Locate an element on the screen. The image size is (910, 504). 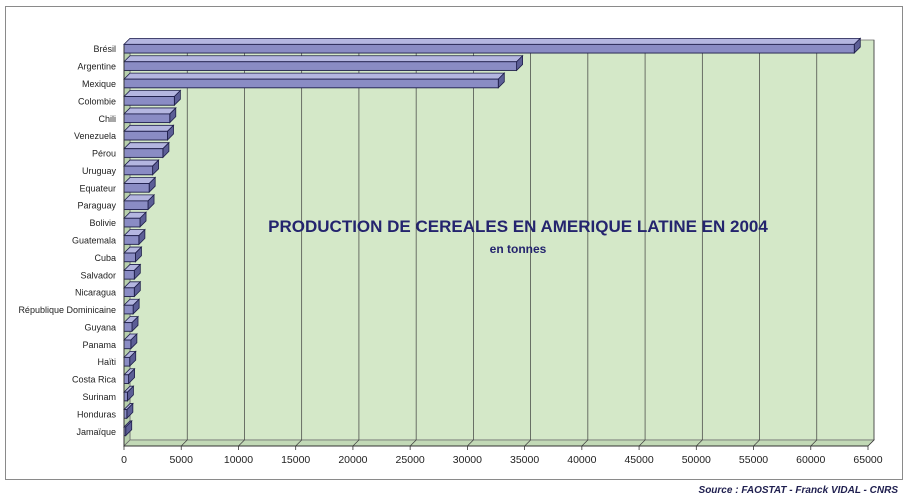
source-note: Source : FAOSTAT - Franck VIDAL - CNRS is located at coordinates (798, 490).